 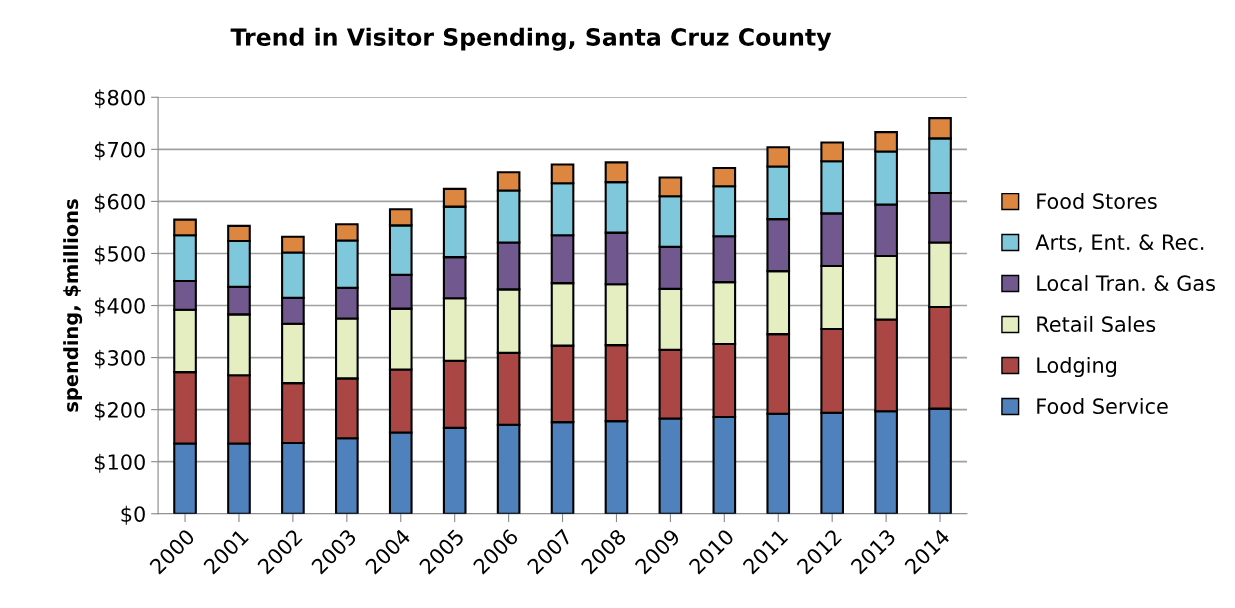 I want to click on y-tick-label: $500, so click(x=119, y=255).